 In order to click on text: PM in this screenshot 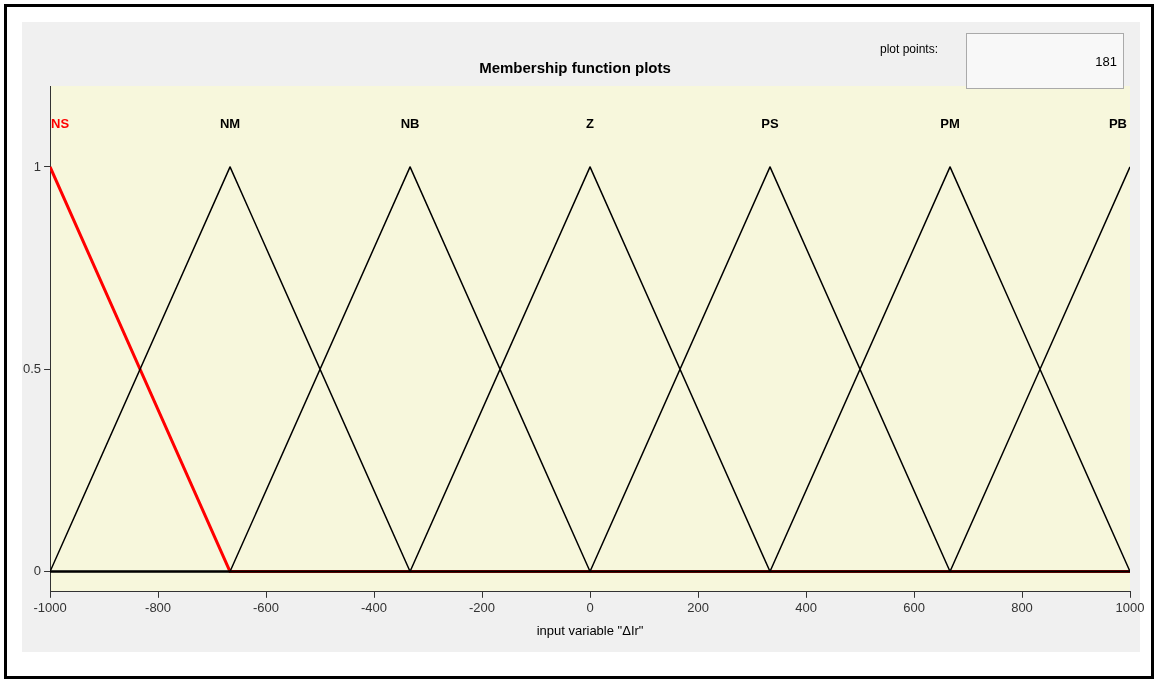, I will do `click(950, 123)`.